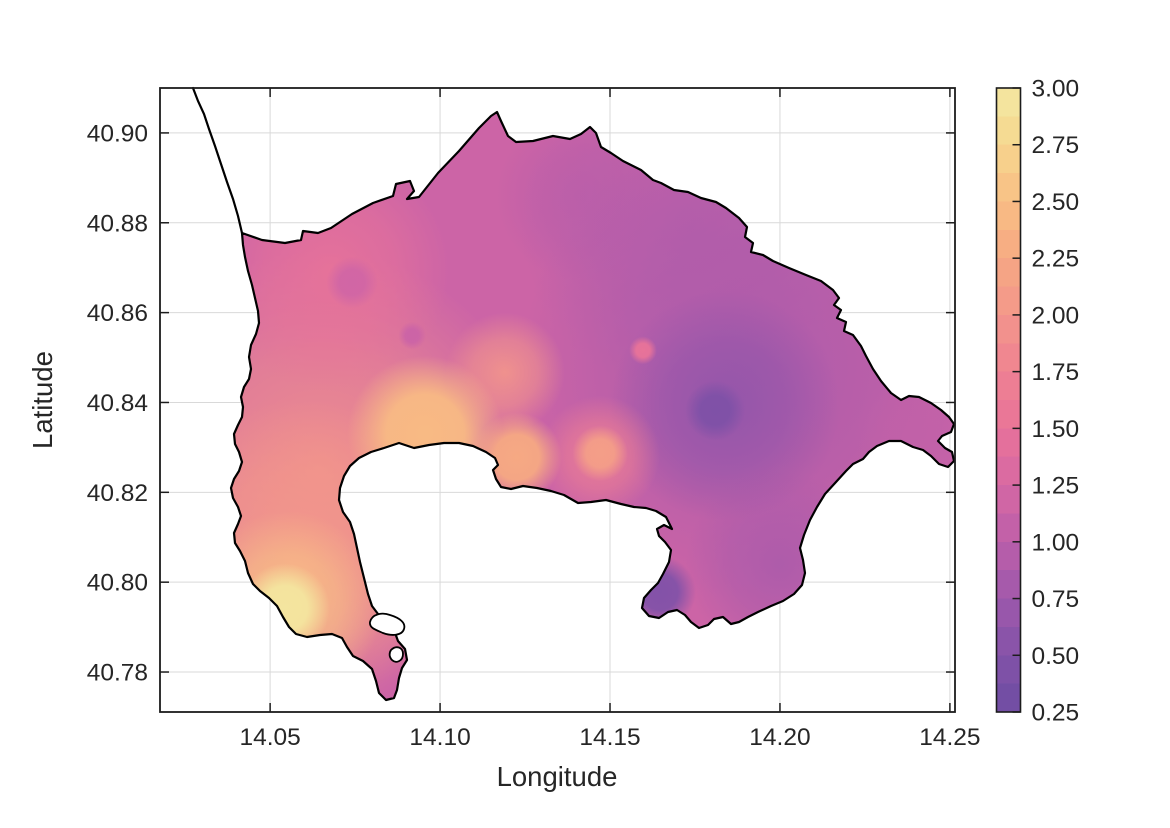  I want to click on port-inlet-hole, so click(396, 654).